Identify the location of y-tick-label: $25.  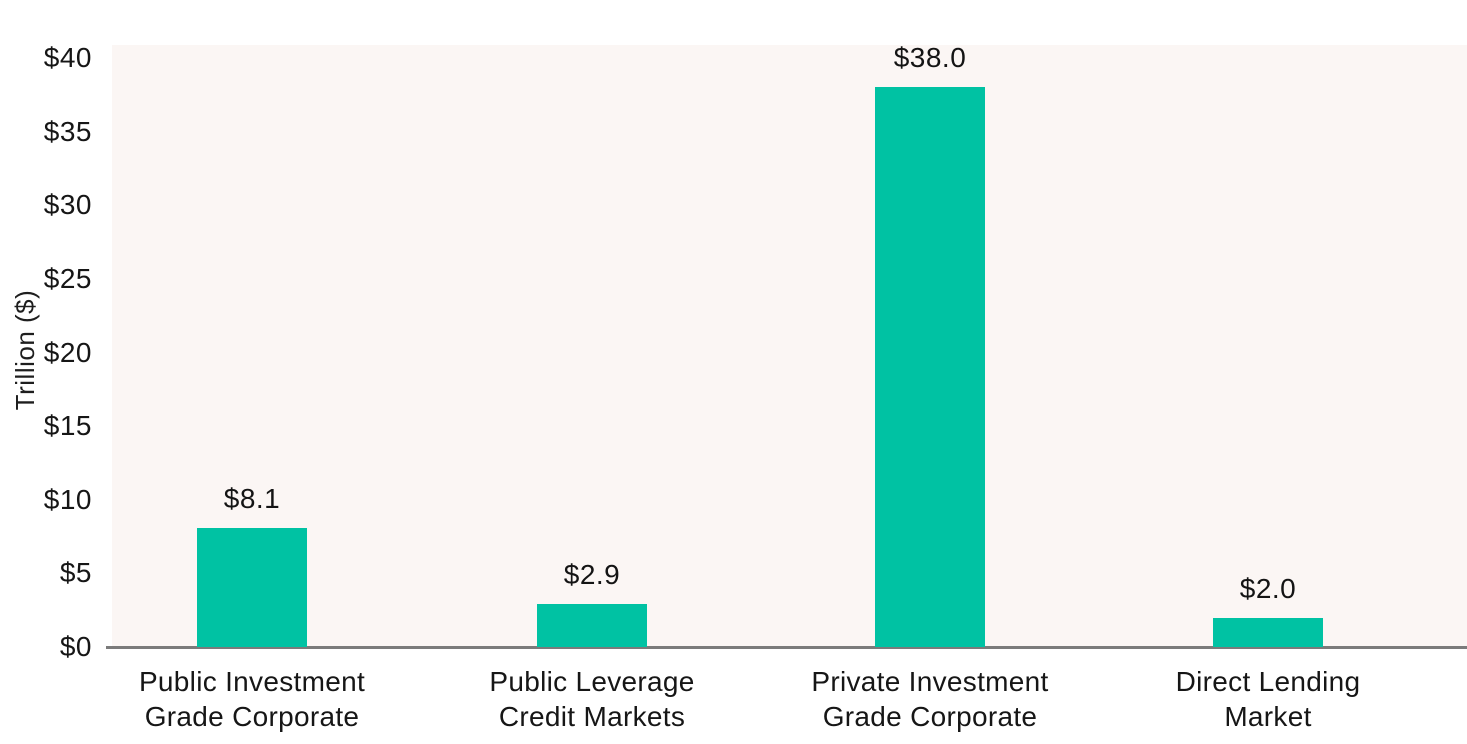
(67, 278).